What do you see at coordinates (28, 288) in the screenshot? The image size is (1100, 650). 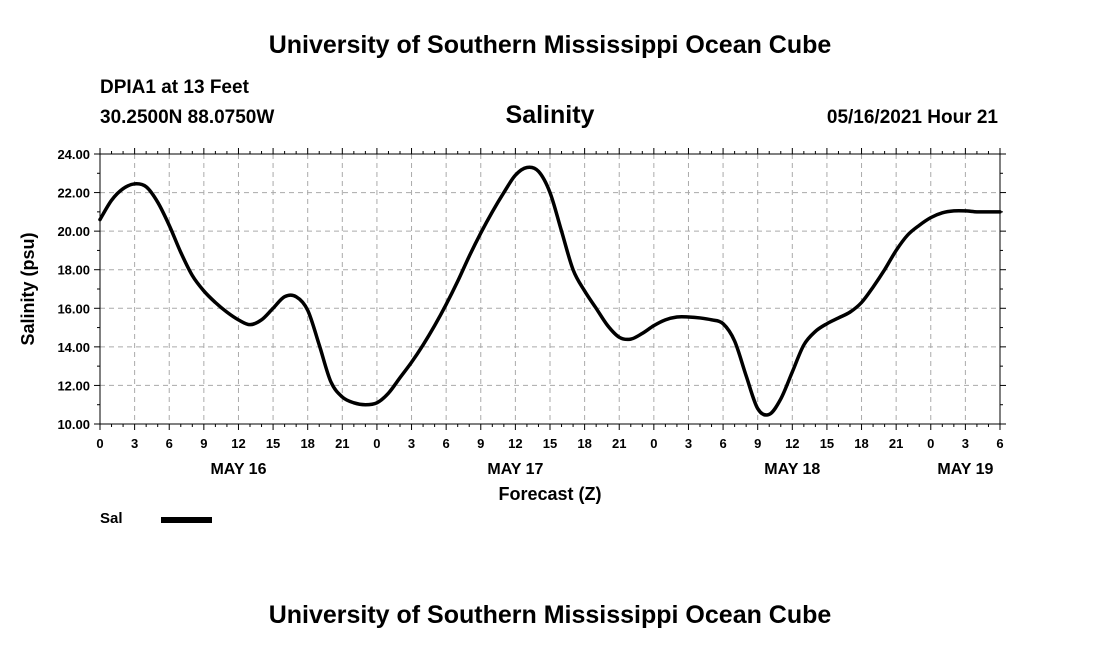 I see `y-axis-label: Salinity (psu)` at bounding box center [28, 288].